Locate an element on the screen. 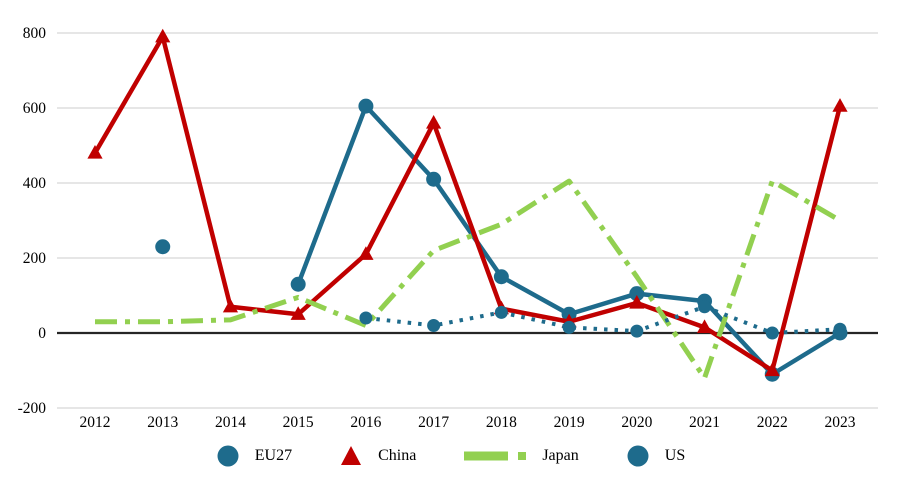  x-tick-label-2016: 2016 is located at coordinates (365, 422).